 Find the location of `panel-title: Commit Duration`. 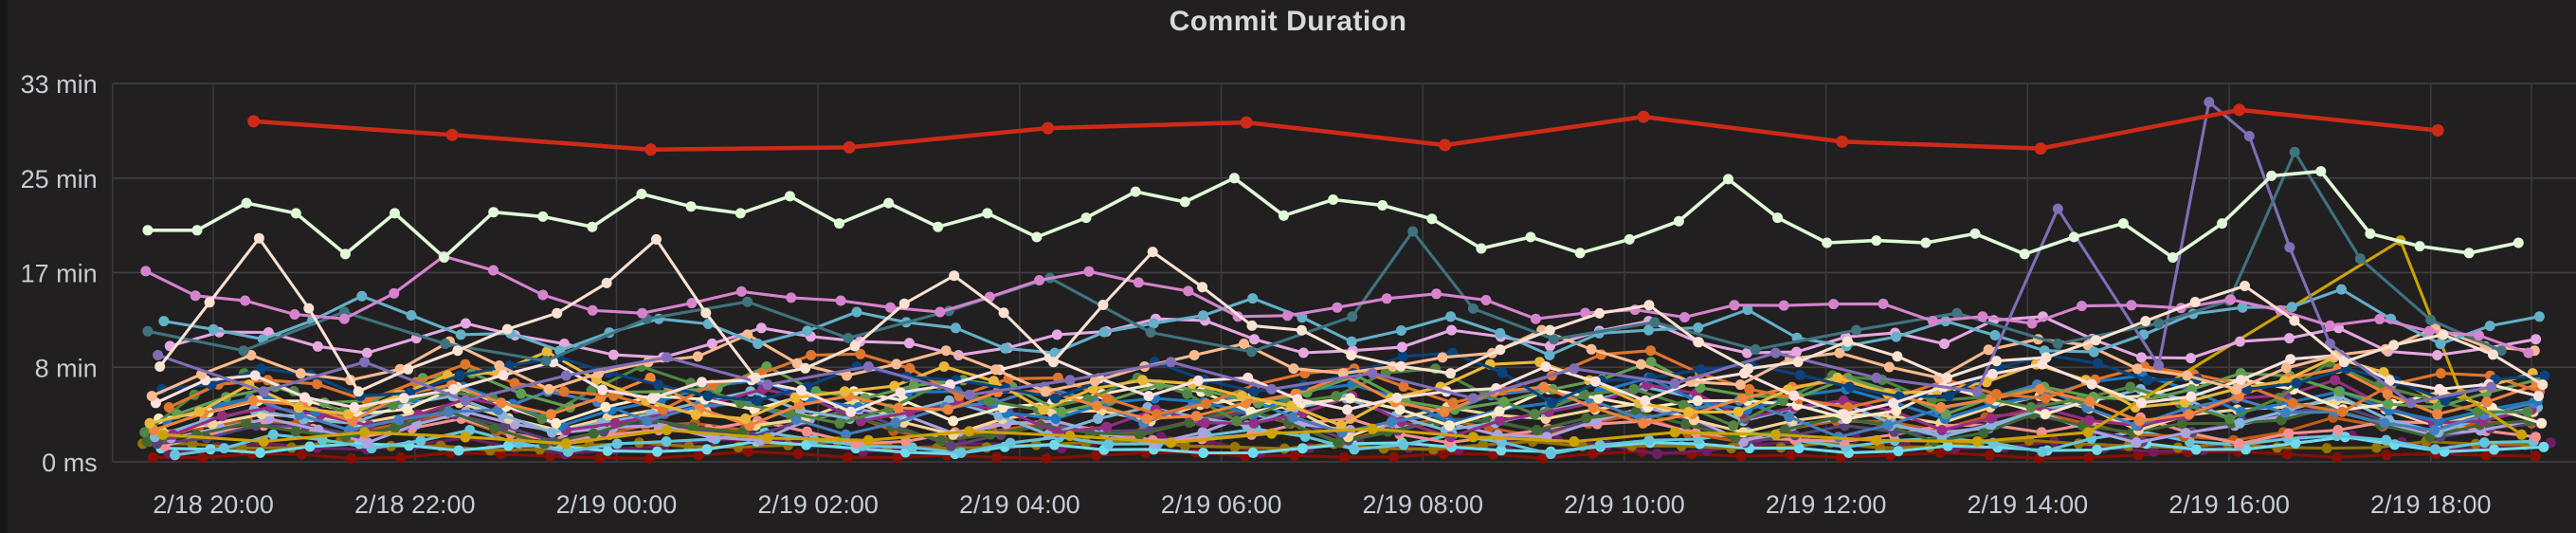

panel-title: Commit Duration is located at coordinates (1288, 21).